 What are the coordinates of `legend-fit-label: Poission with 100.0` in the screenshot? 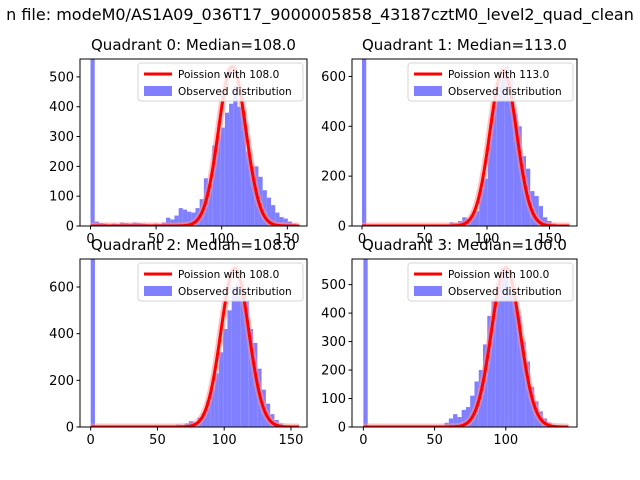 It's located at (498, 275).